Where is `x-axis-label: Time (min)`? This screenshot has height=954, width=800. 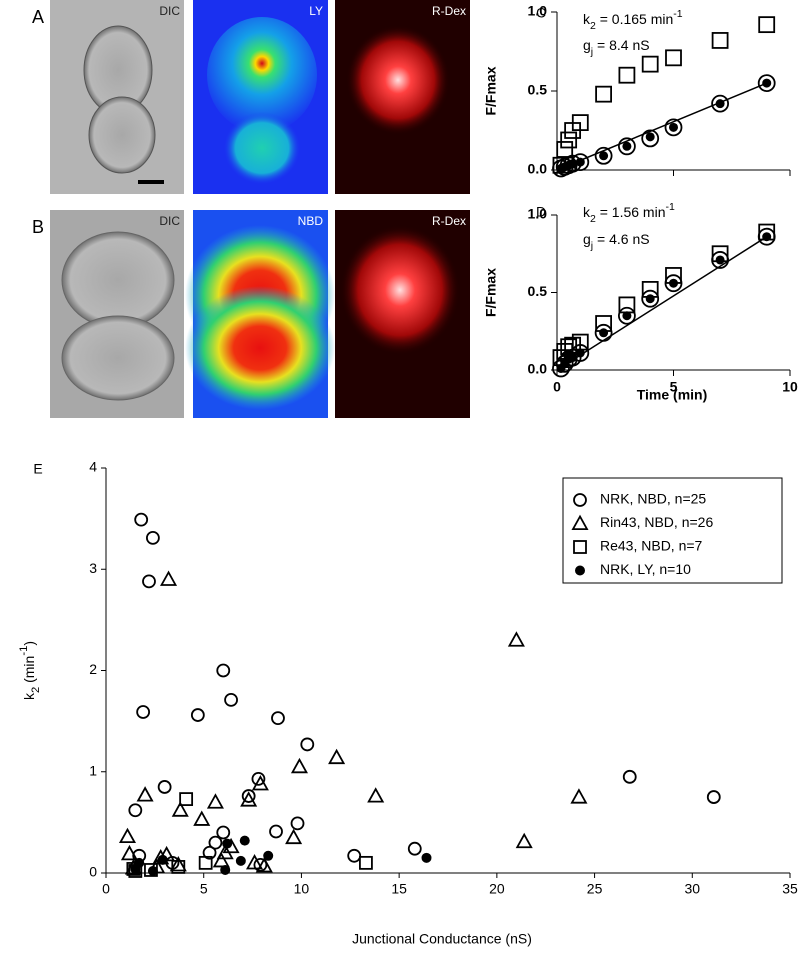
x-axis-label: Time (min) is located at coordinates (672, 395).